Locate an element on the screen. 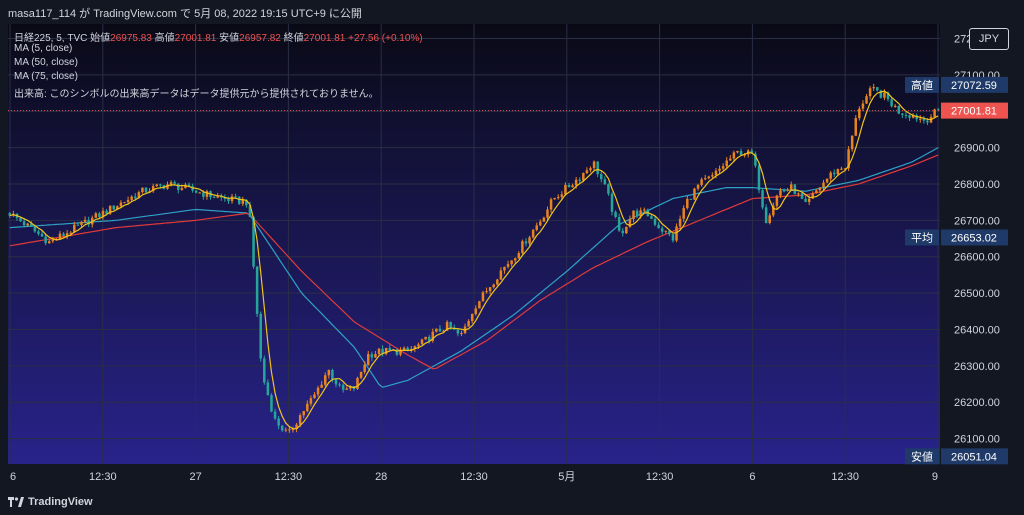 This screenshot has height=515, width=1024. bottom-bar: TradingView is located at coordinates (512, 502).